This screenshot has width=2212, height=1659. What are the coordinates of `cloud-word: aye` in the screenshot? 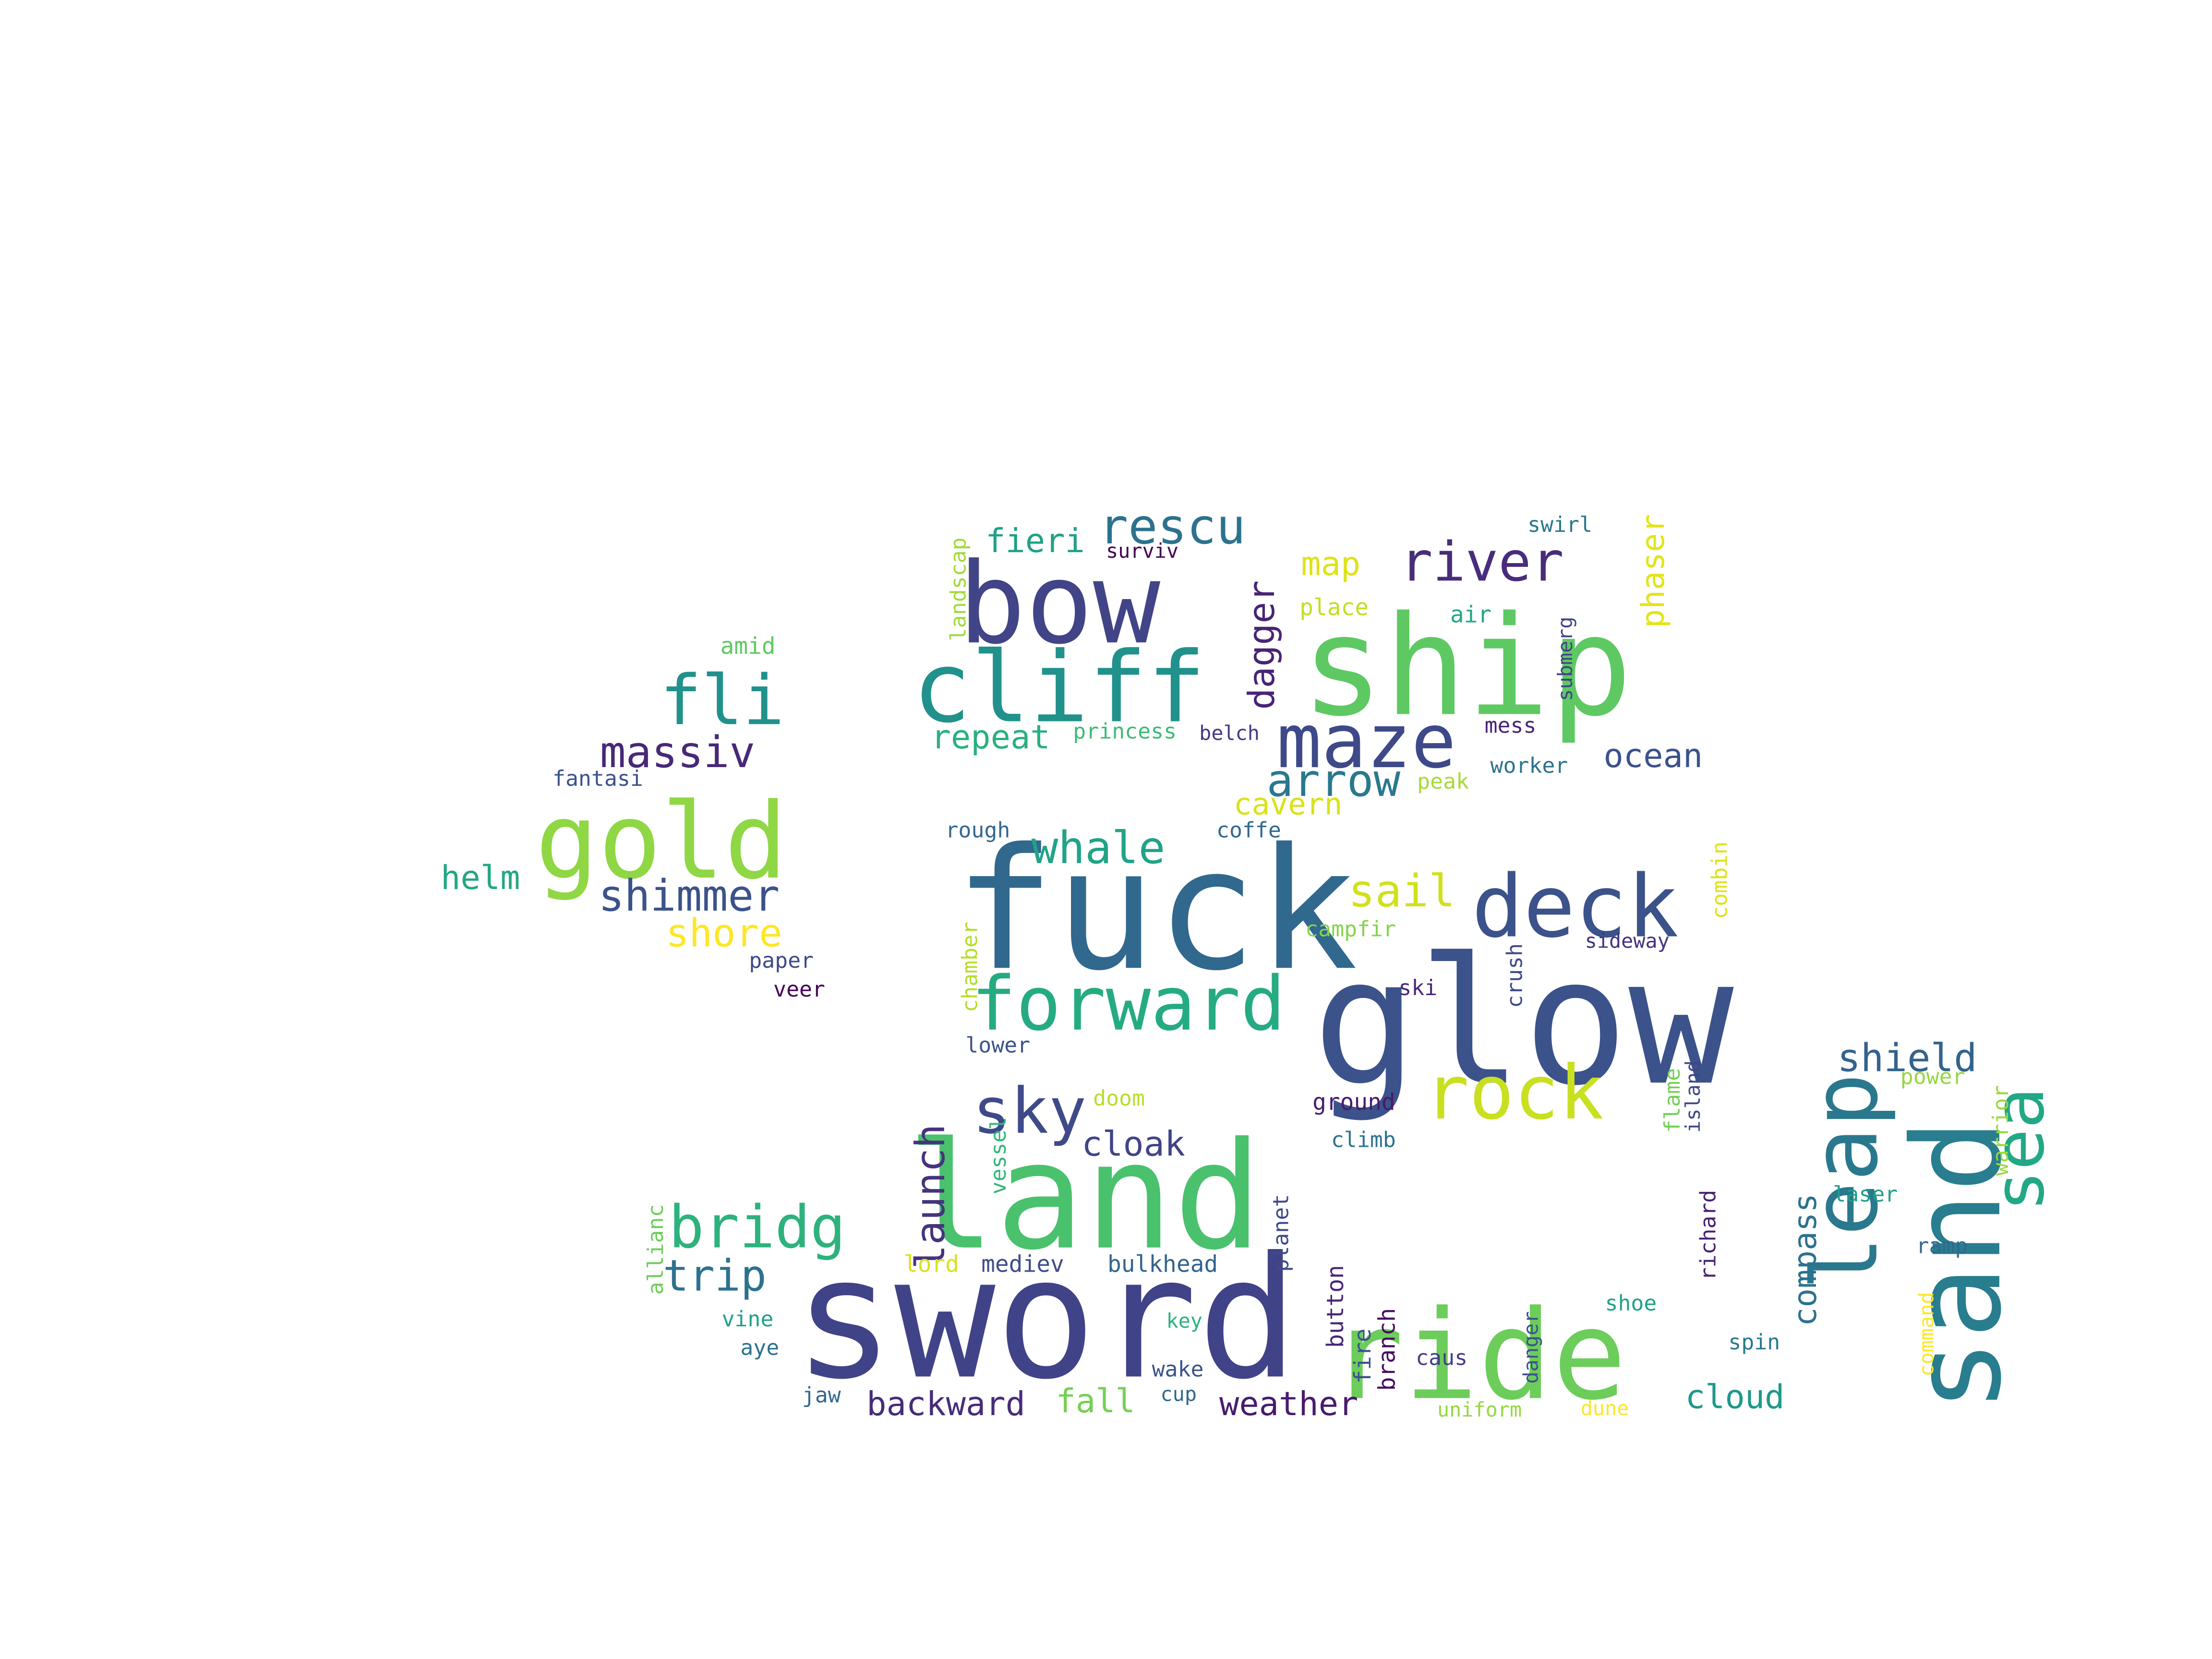 It's located at (759, 1347).